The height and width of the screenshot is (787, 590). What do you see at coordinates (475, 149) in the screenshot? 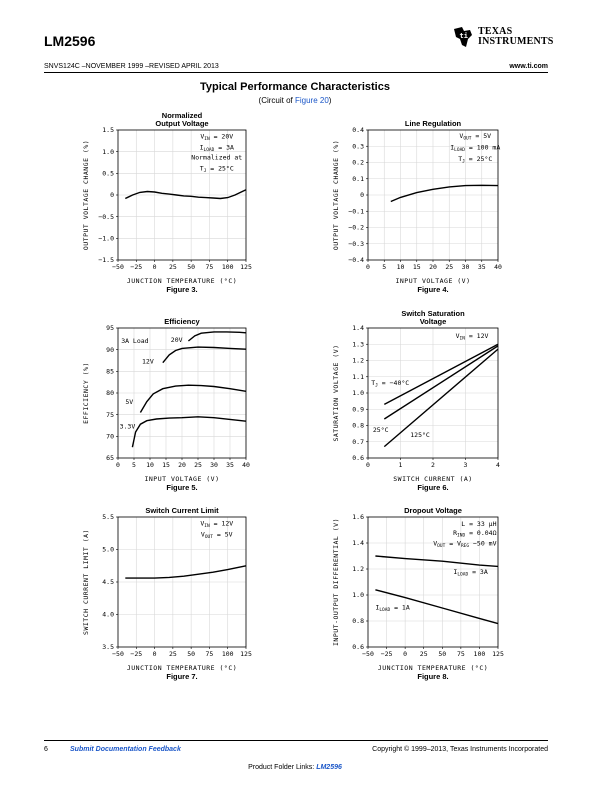
I see `annotation: ILOAD = 100 mA` at bounding box center [475, 149].